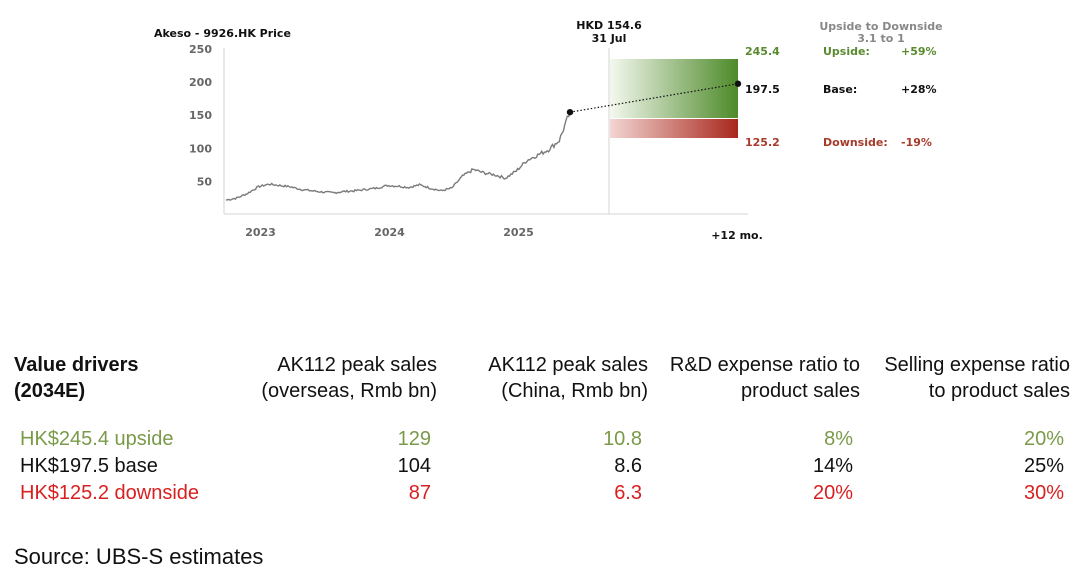  I want to click on source-note: Source: UBS-S estimates, so click(139, 556).